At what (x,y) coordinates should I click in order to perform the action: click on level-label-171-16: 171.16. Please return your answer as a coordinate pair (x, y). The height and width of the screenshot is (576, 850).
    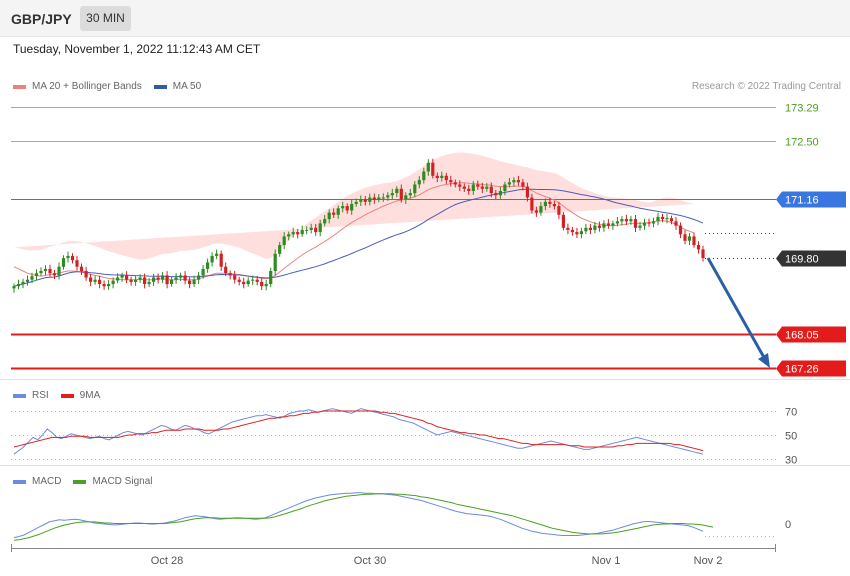
    Looking at the image, I should click on (802, 201).